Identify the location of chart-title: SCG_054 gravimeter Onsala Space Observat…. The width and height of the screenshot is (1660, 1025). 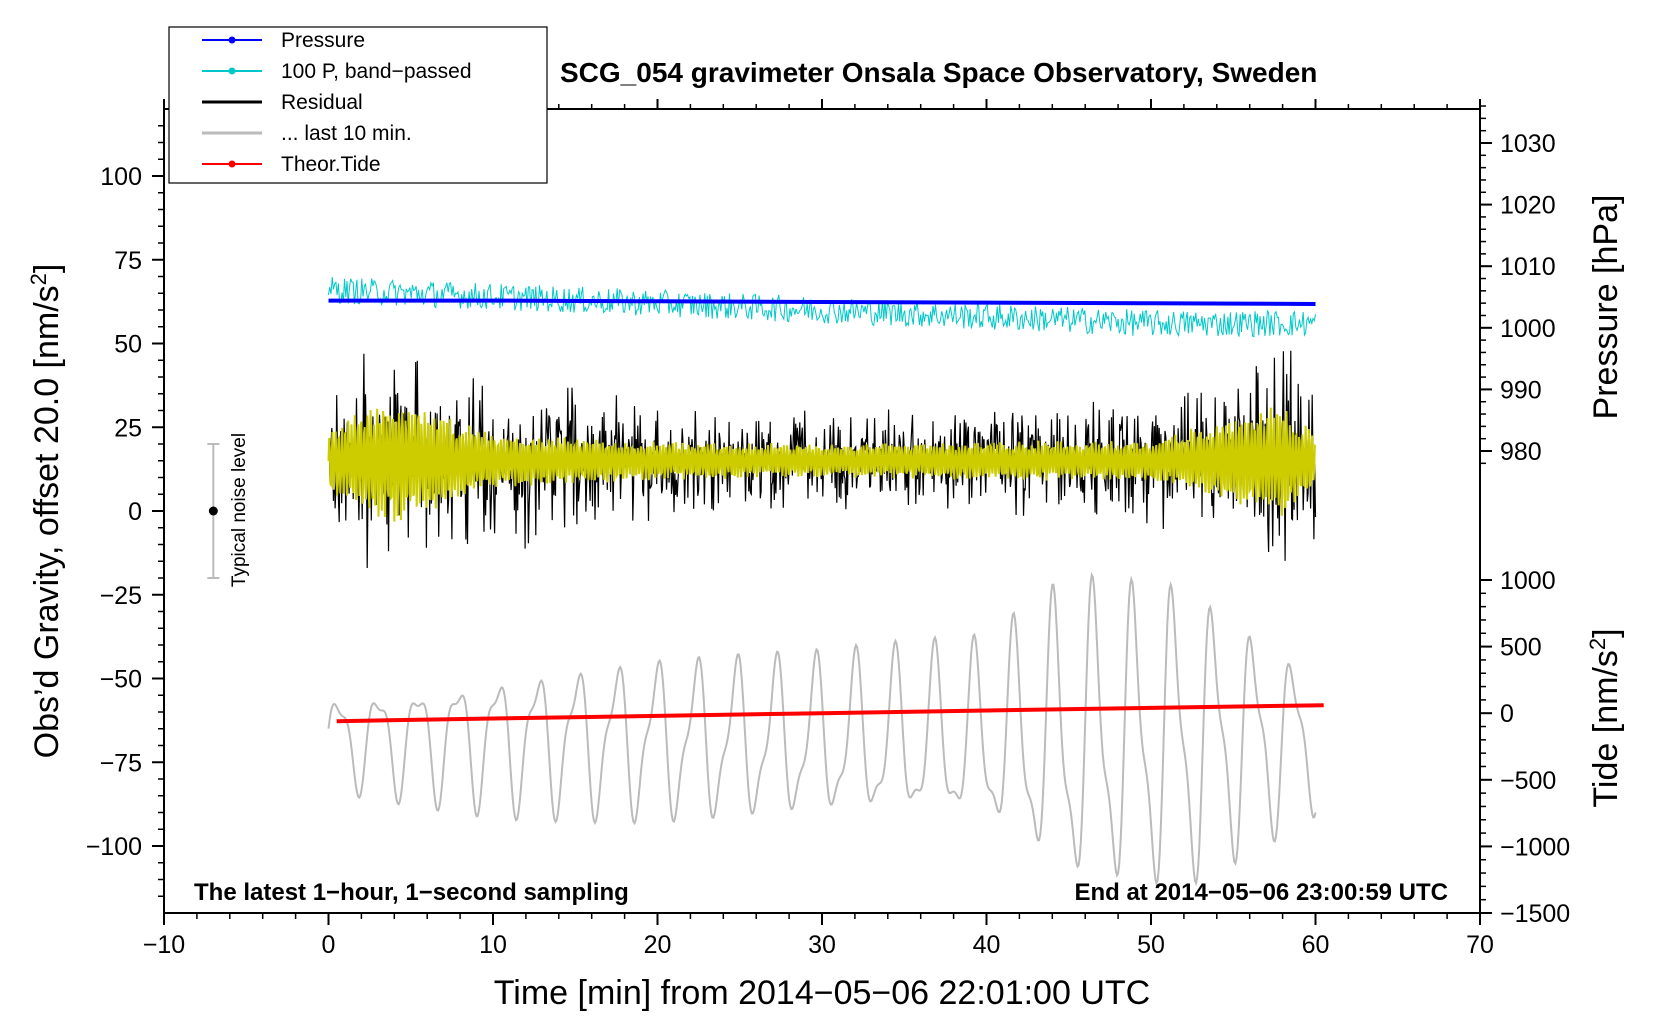
(938, 72).